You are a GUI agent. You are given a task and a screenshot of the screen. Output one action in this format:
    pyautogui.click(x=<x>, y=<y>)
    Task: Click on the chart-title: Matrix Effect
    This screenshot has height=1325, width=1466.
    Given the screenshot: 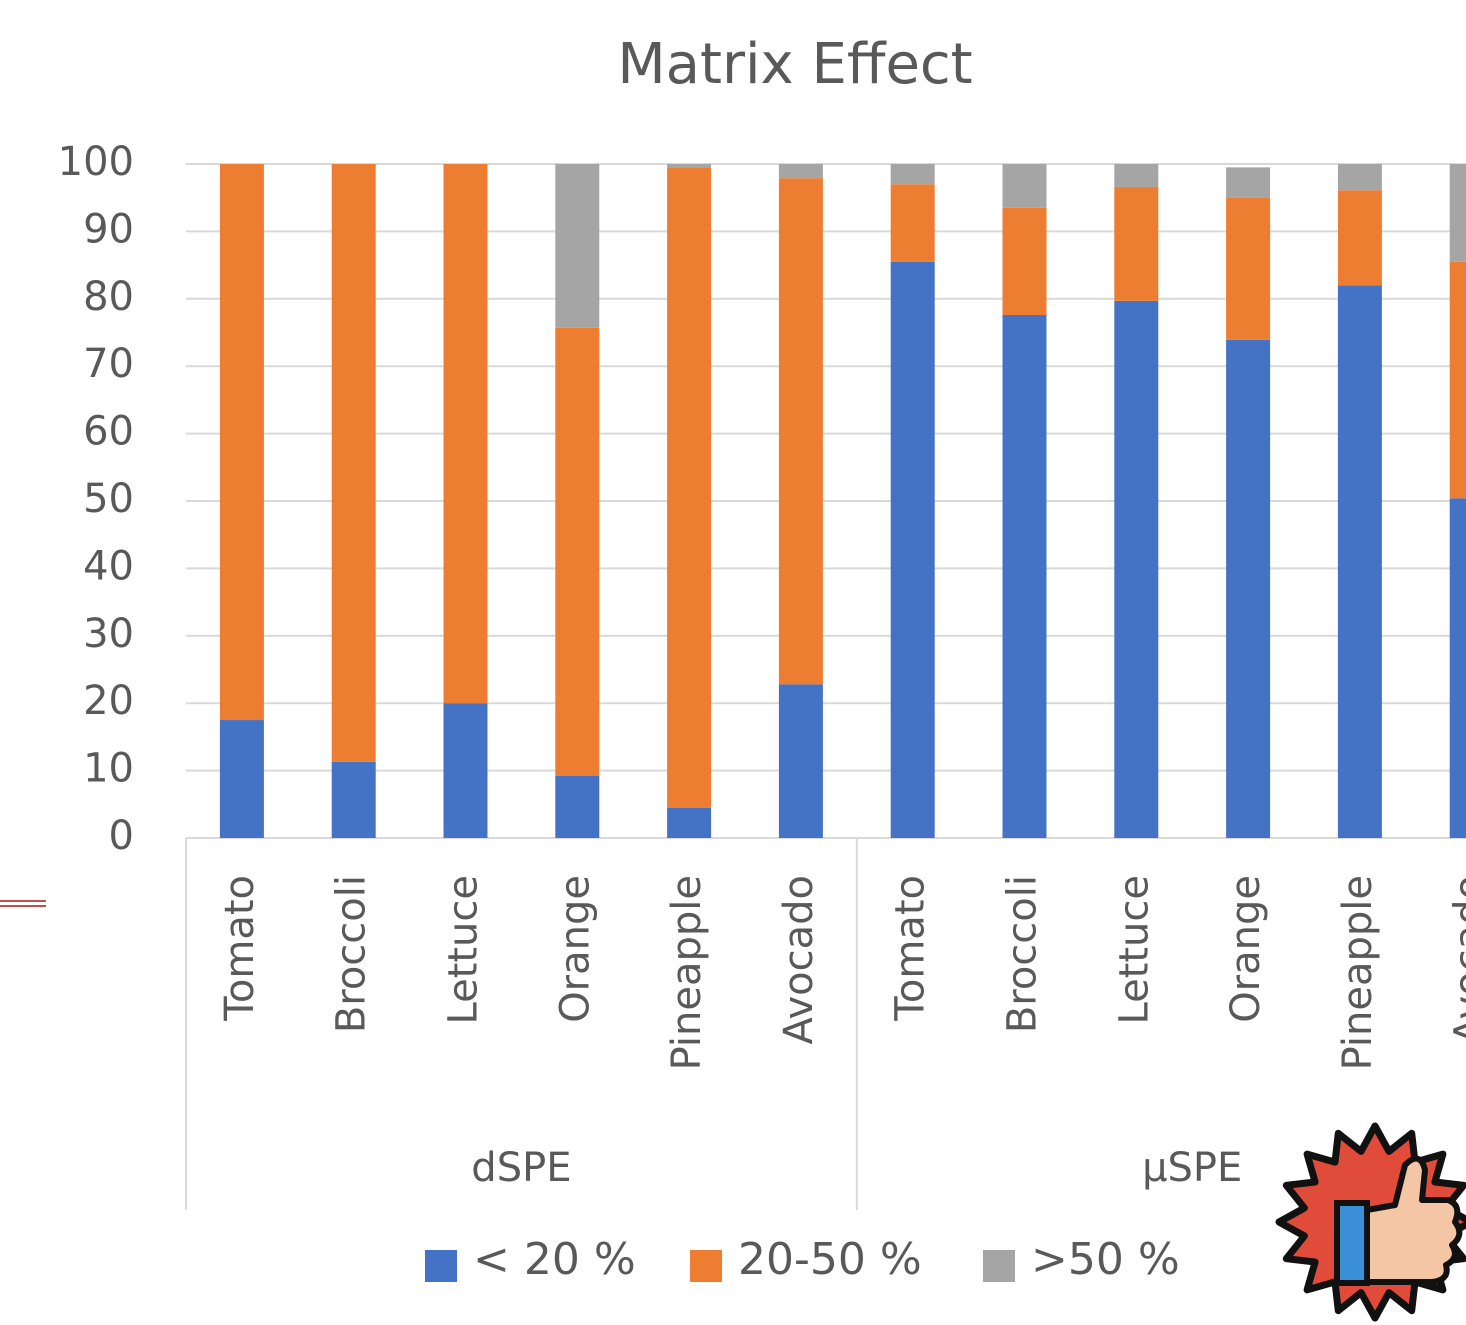 What is the action you would take?
    pyautogui.click(x=794, y=64)
    